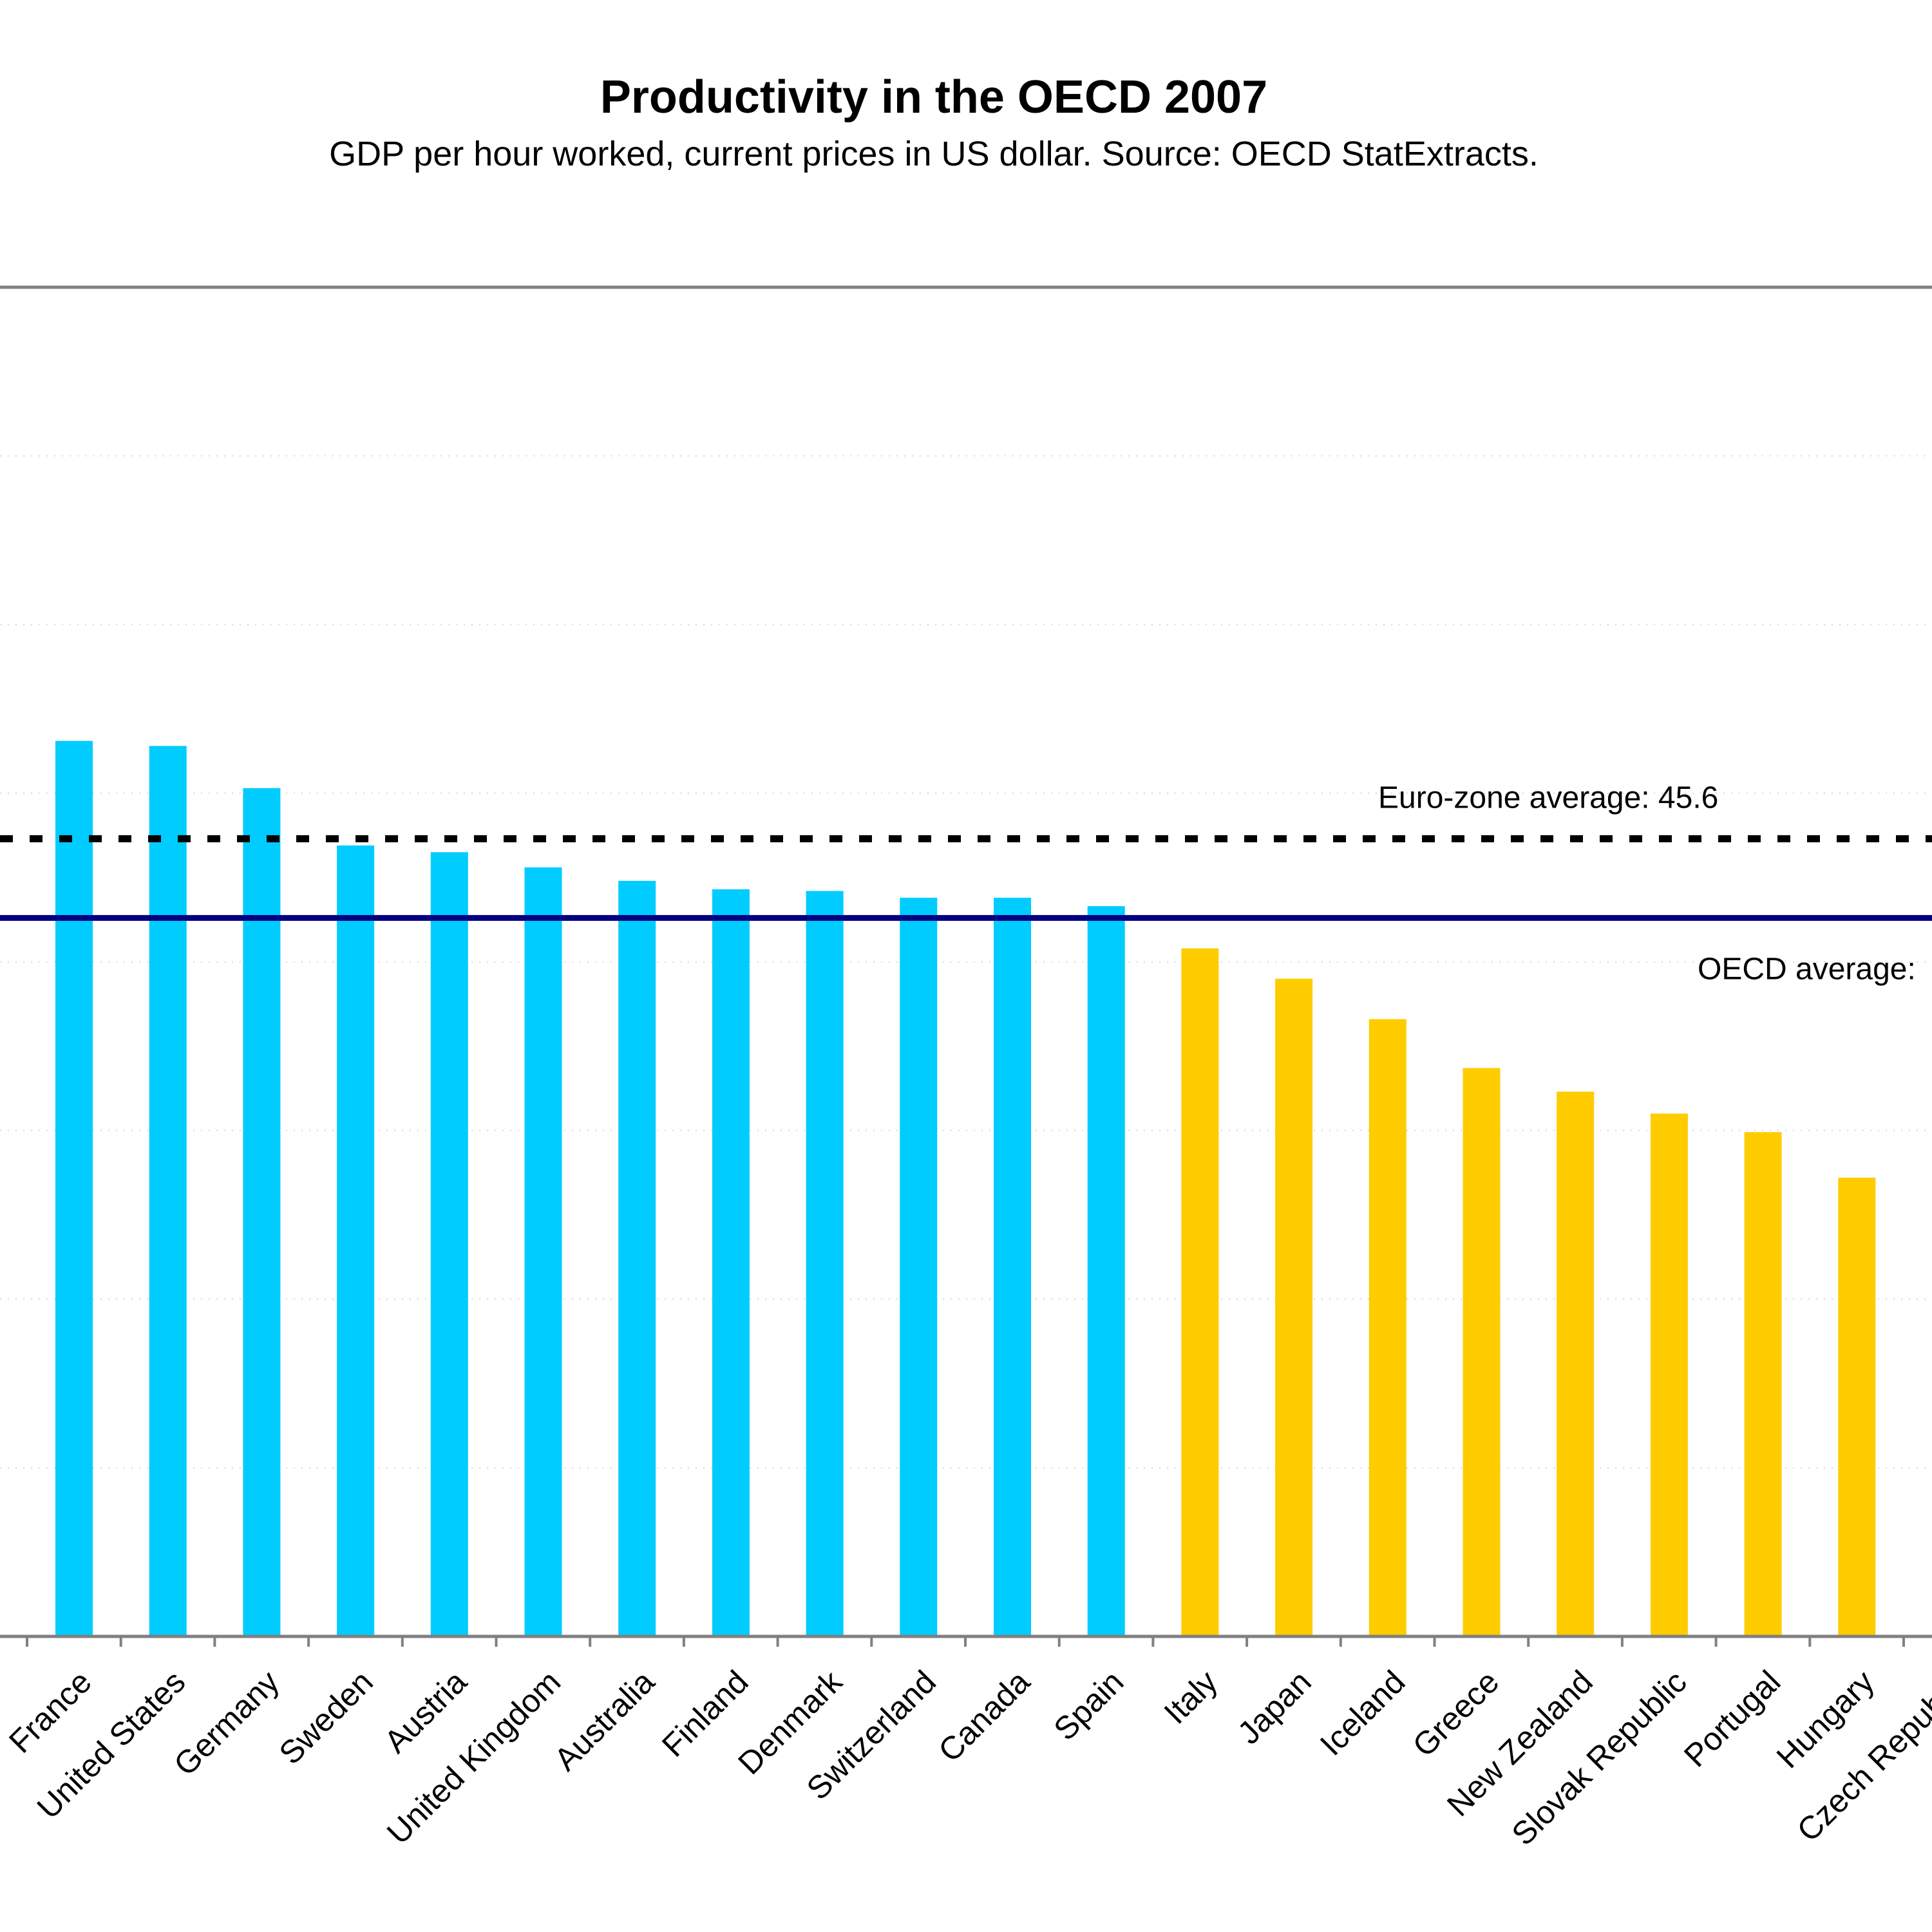 Image resolution: width=1932 pixels, height=1932 pixels. What do you see at coordinates (934, 97) in the screenshot?
I see `chart-title: Productivity in the OECD 2007` at bounding box center [934, 97].